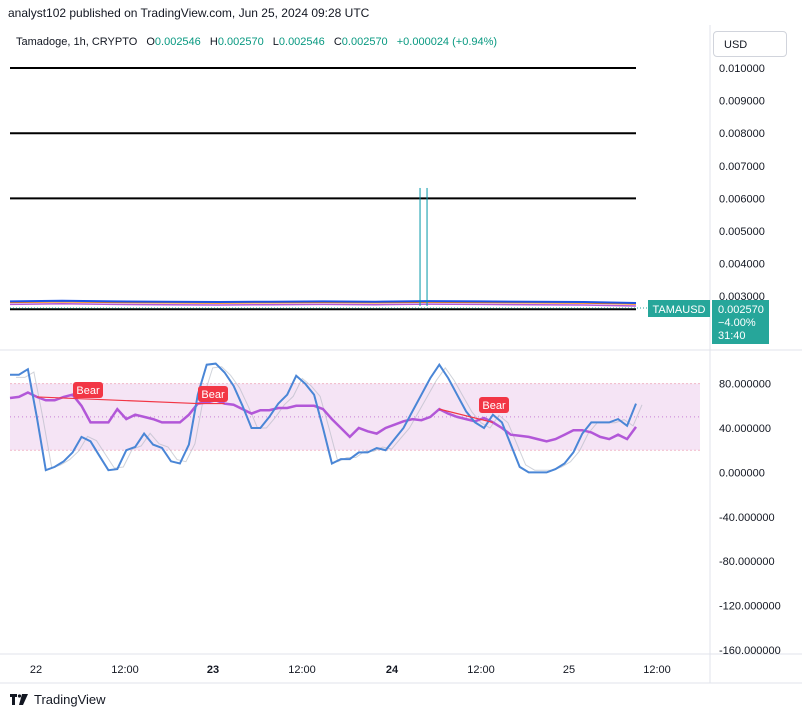  I want to click on open-label: O, so click(150, 42).